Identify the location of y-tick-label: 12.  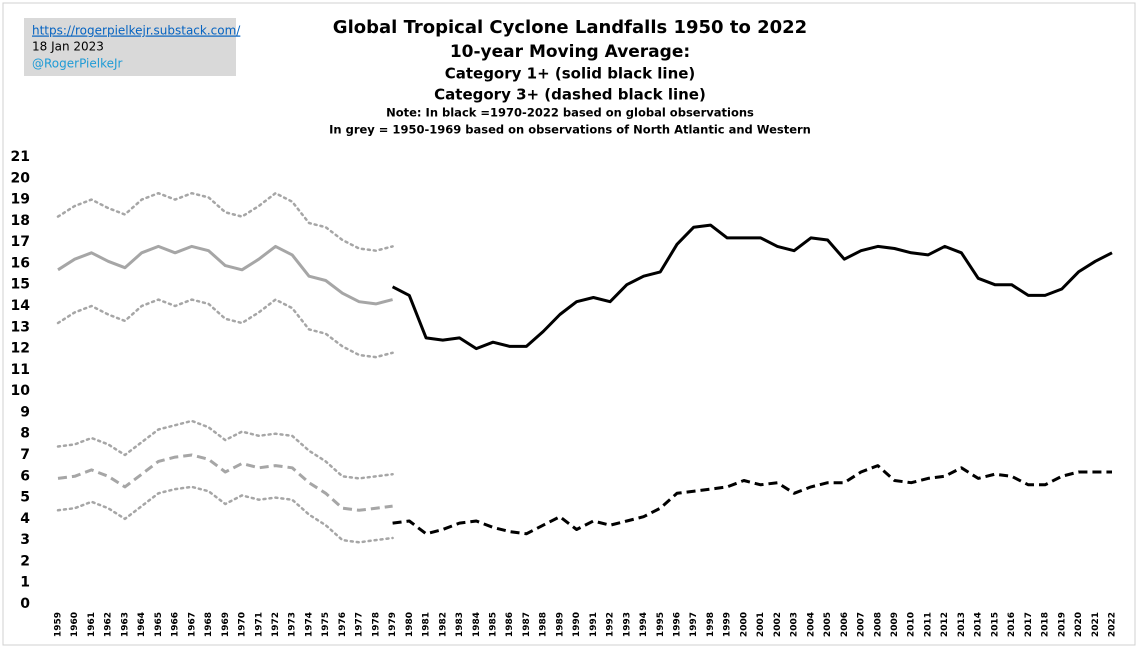
(20, 349).